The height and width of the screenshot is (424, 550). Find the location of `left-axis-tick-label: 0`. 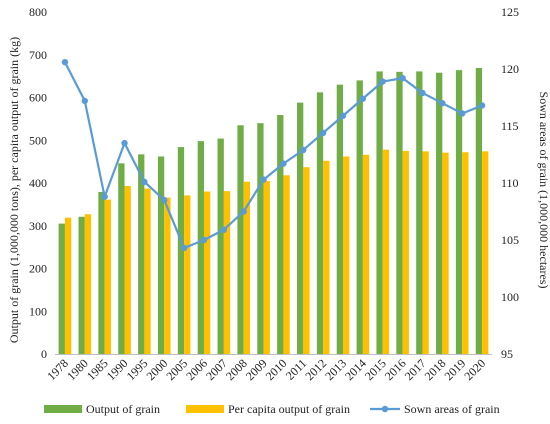

left-axis-tick-label: 0 is located at coordinates (44, 354).